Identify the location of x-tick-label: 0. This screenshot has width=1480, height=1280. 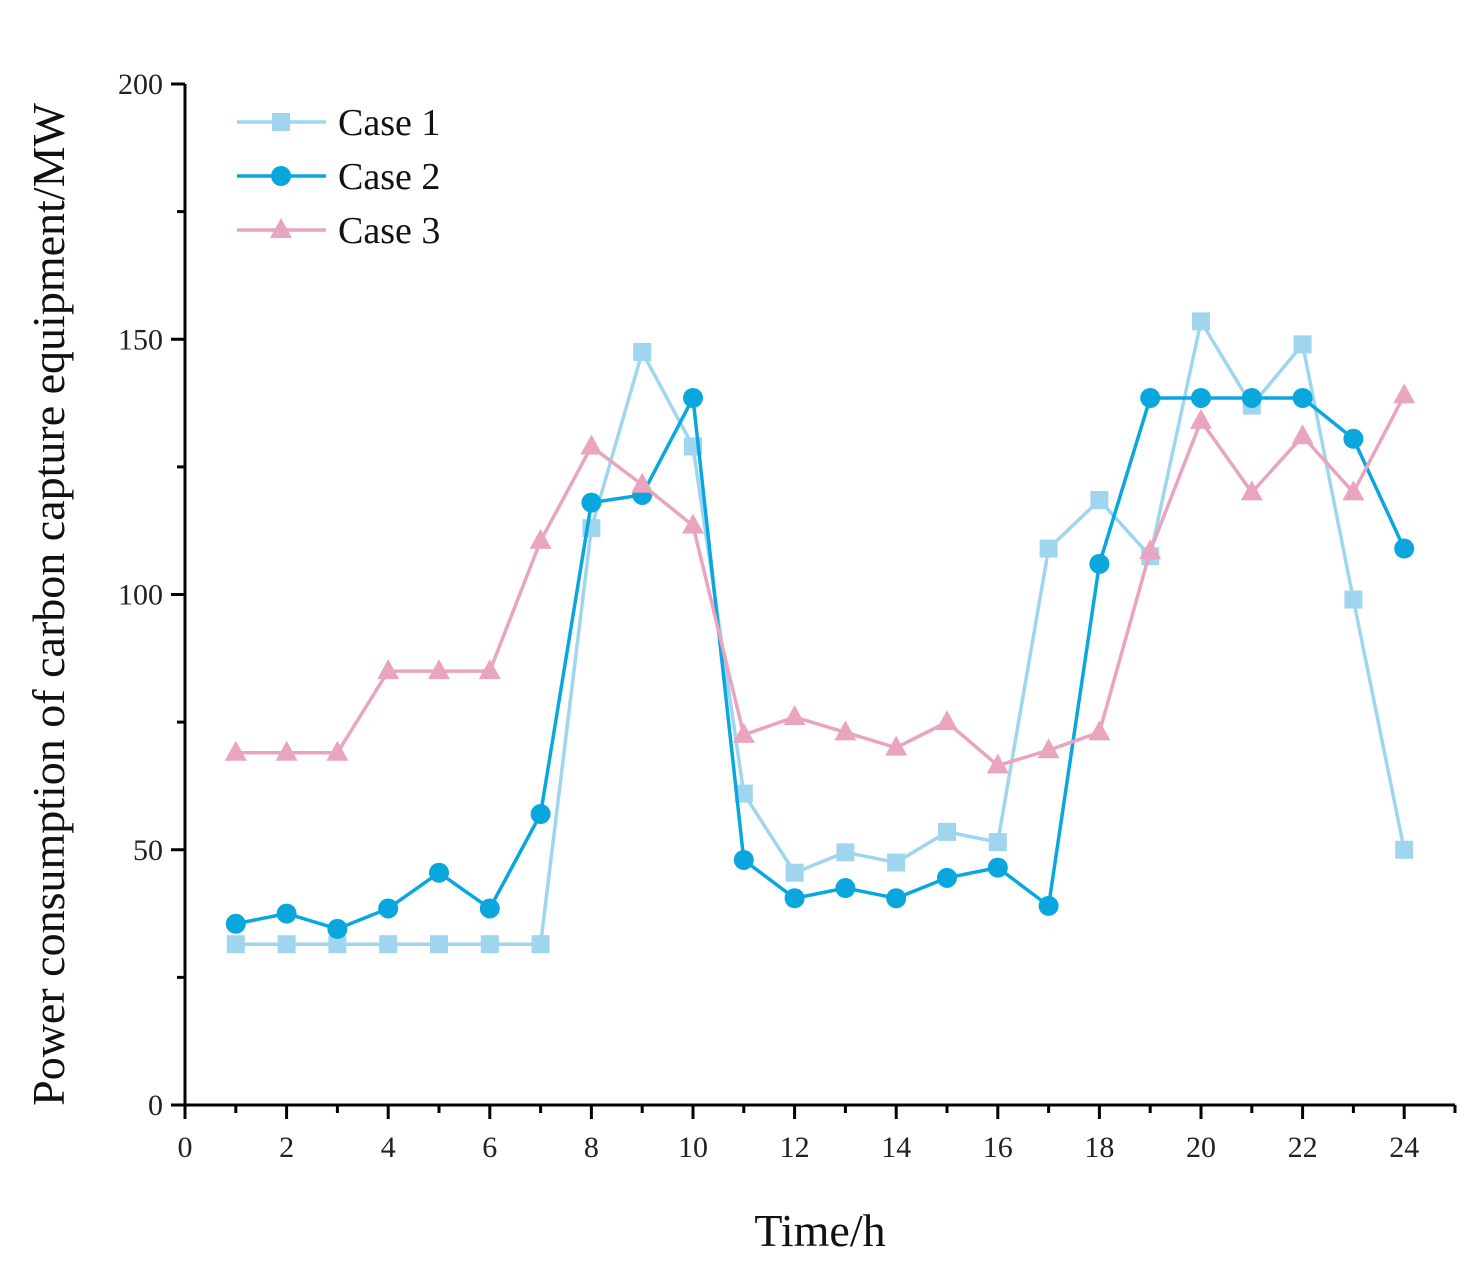
(185, 1147).